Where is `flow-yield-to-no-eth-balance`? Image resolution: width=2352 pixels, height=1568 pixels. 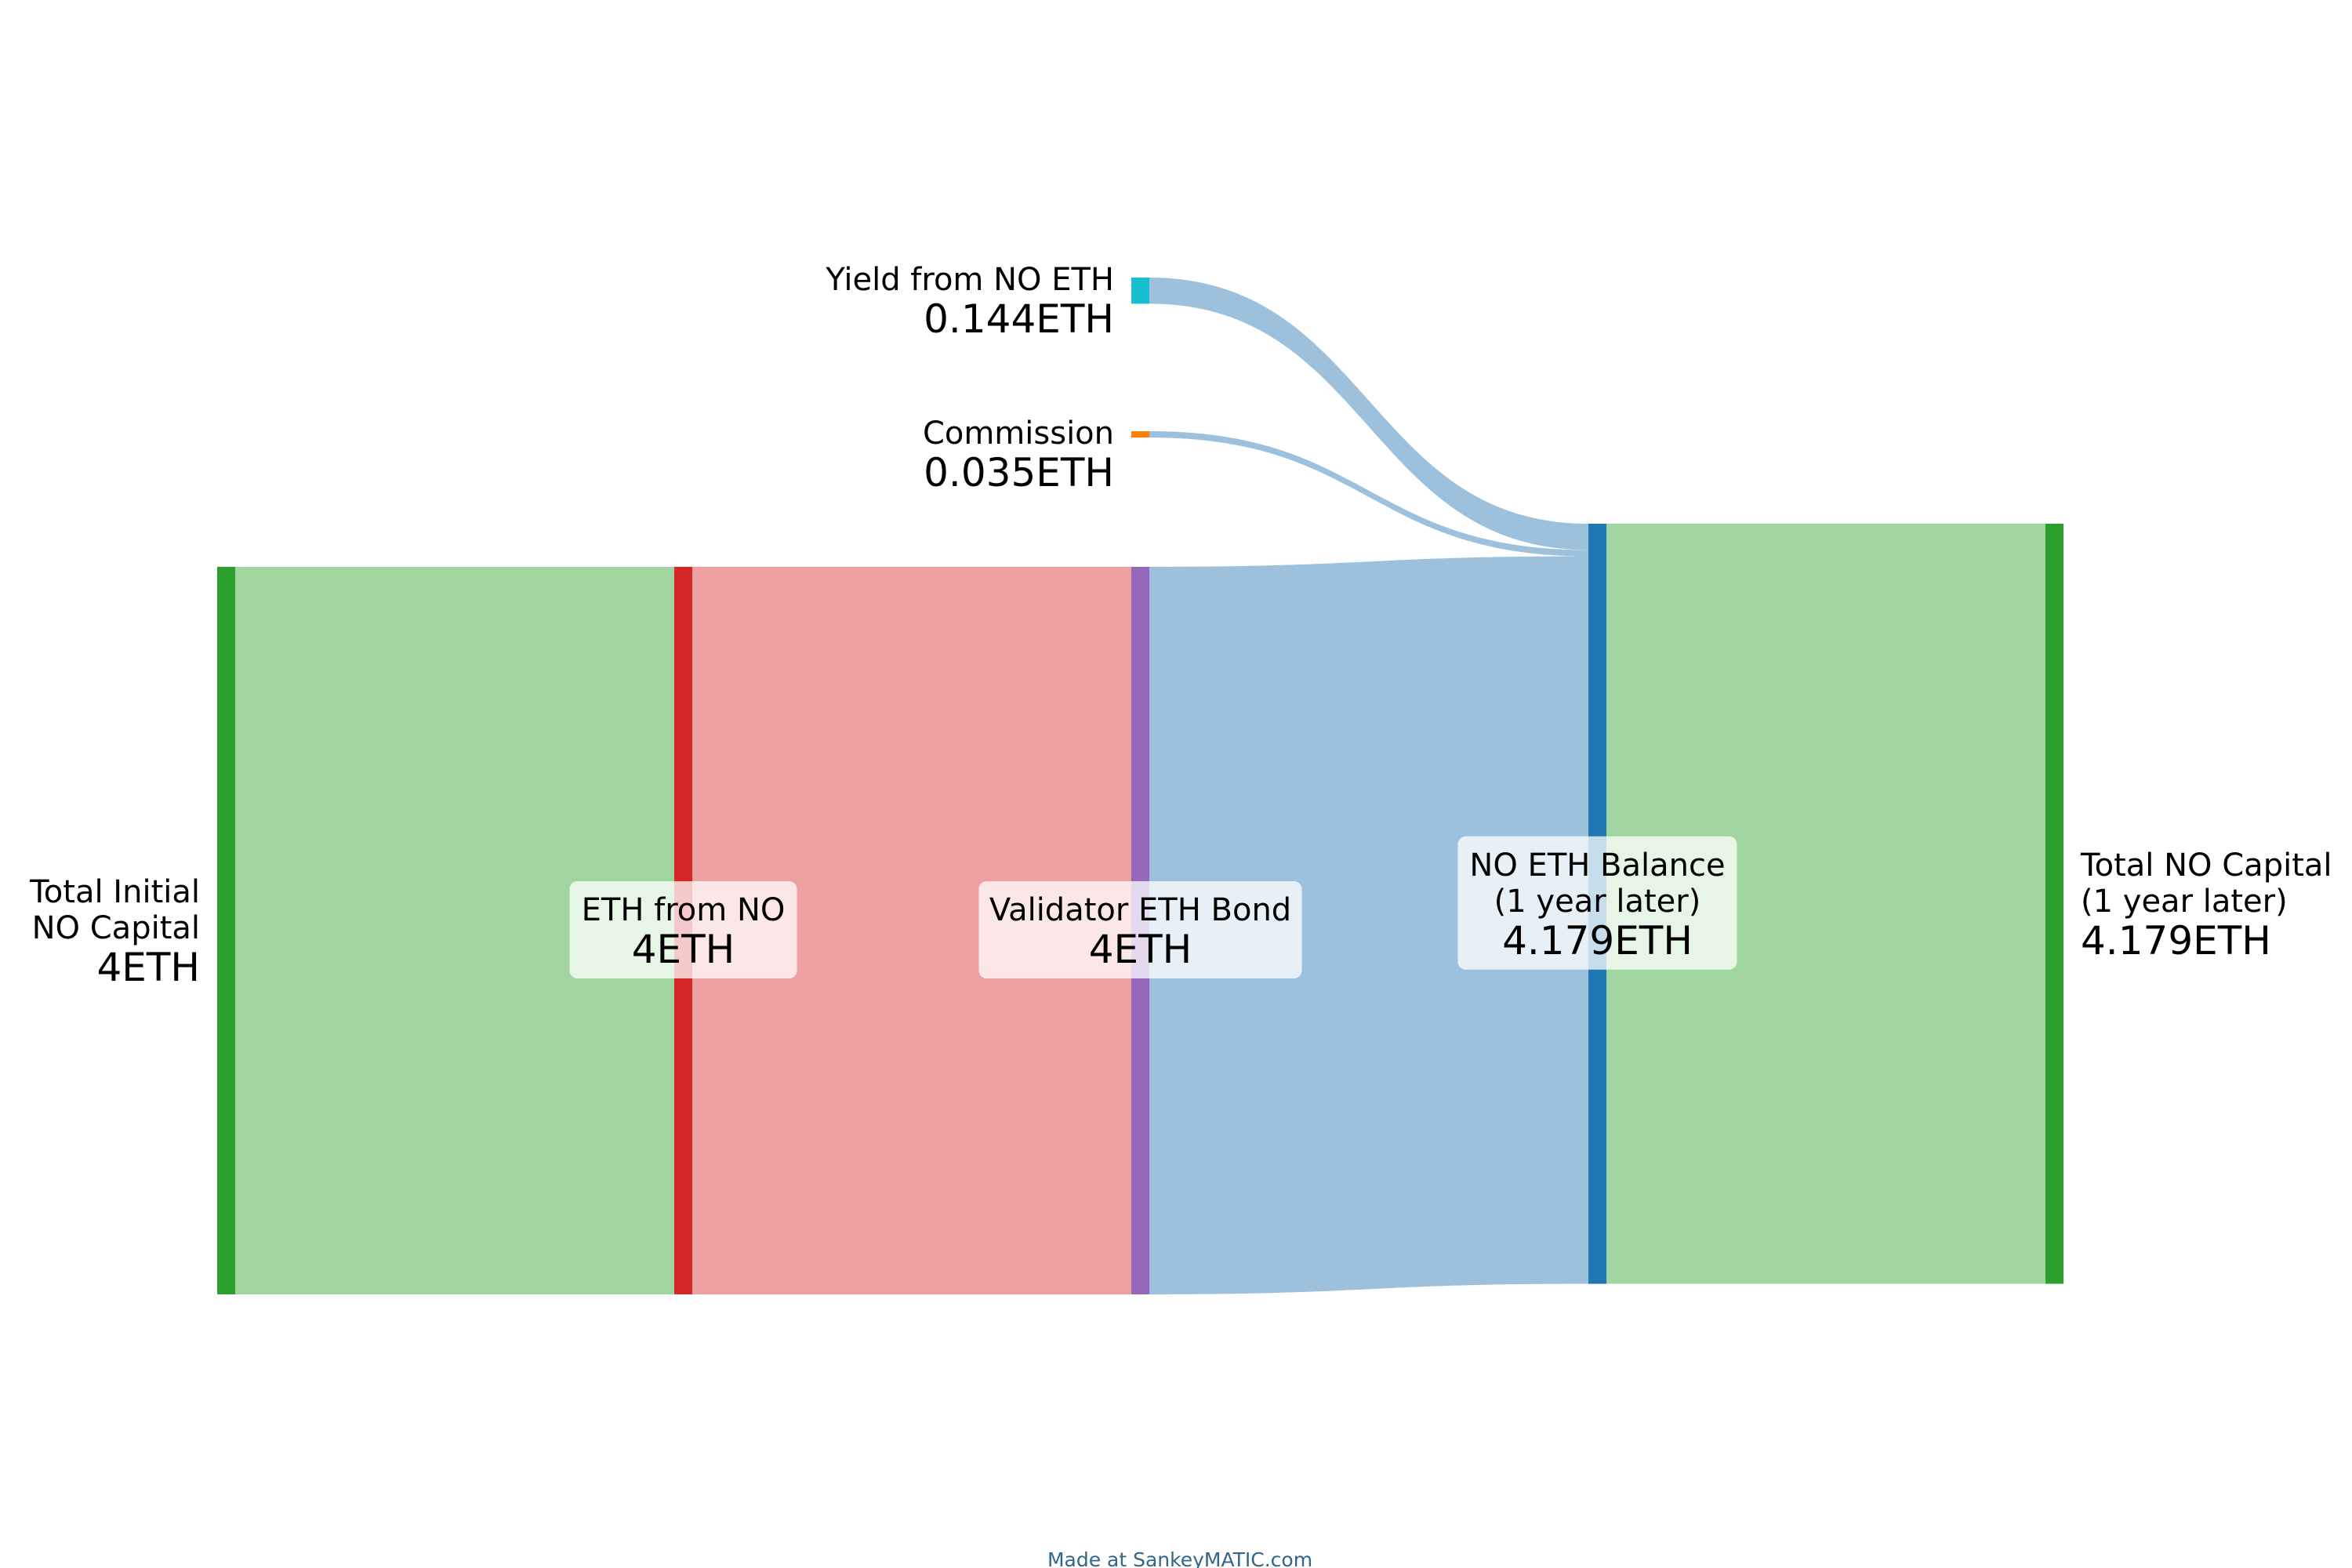
flow-yield-to-no-eth-balance is located at coordinates (1368, 414).